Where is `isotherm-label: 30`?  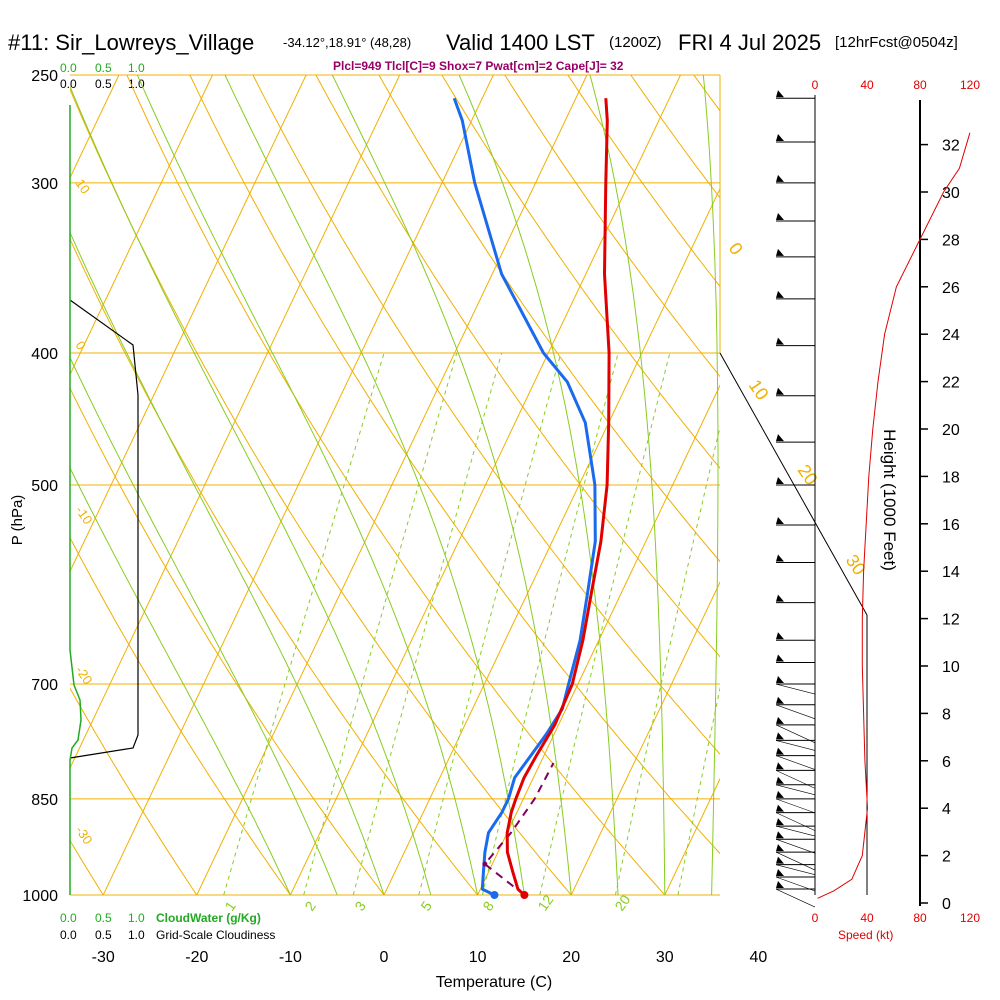 isotherm-label: 30 is located at coordinates (856, 565).